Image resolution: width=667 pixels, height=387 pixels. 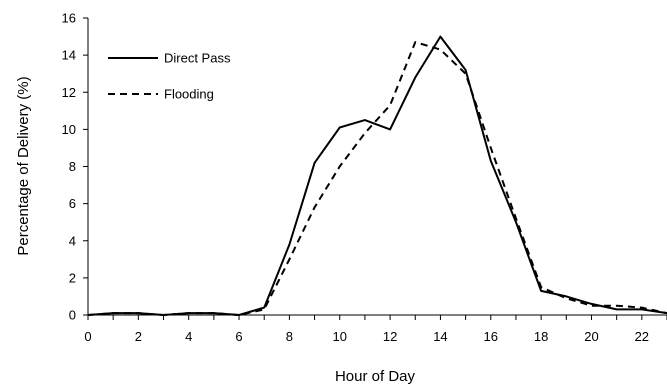 I want to click on legend: Direct Pass Flooding, so click(x=169, y=76).